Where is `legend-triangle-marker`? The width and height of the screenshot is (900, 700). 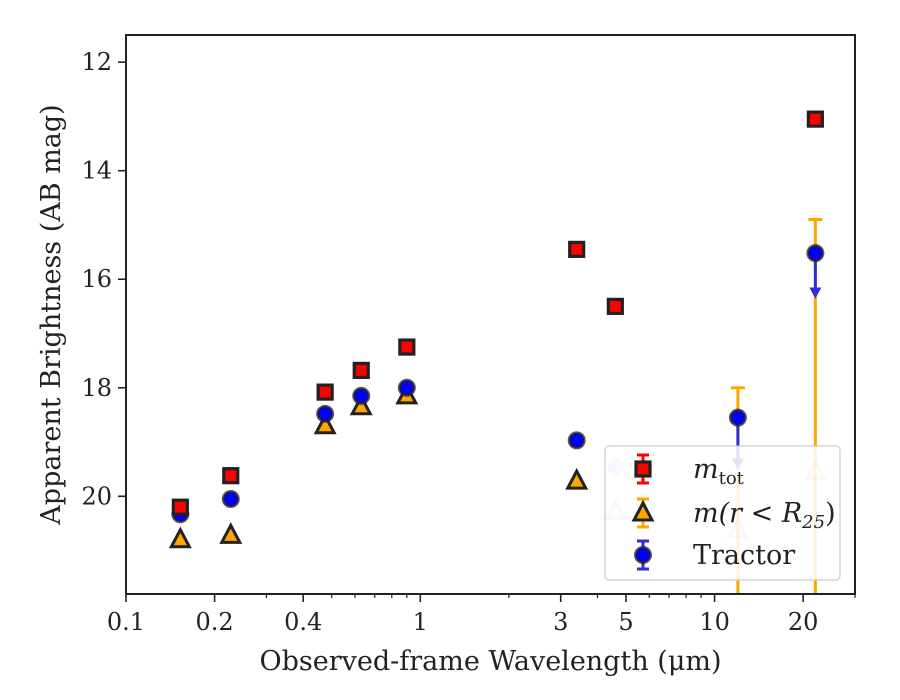
legend-triangle-marker is located at coordinates (643, 510).